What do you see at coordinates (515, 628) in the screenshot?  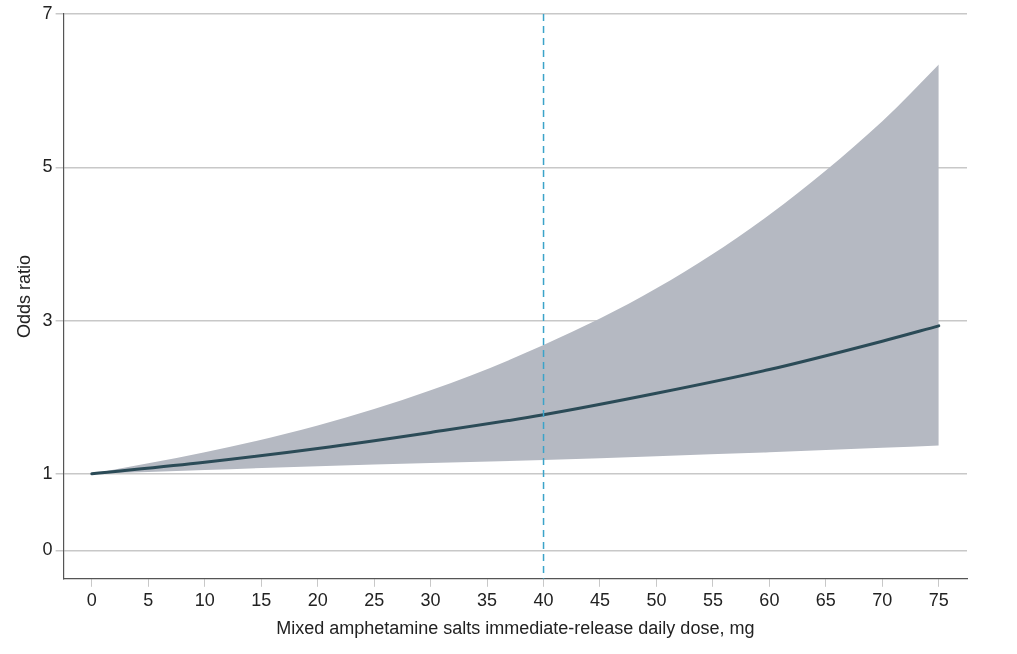 I see `x-axis-title: Mixed amphetamine salts immediate-release daily dose, mg` at bounding box center [515, 628].